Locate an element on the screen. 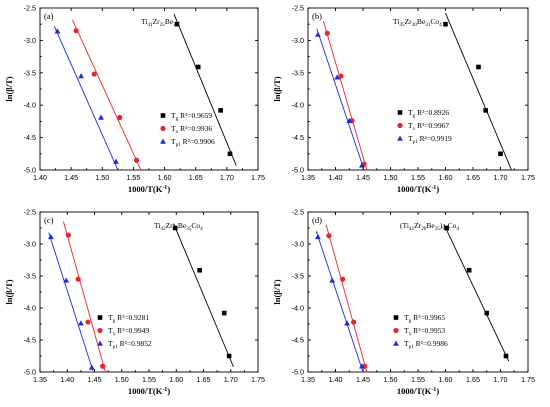  legend-label: Tp1 R²=0.9852 is located at coordinates (130, 344).